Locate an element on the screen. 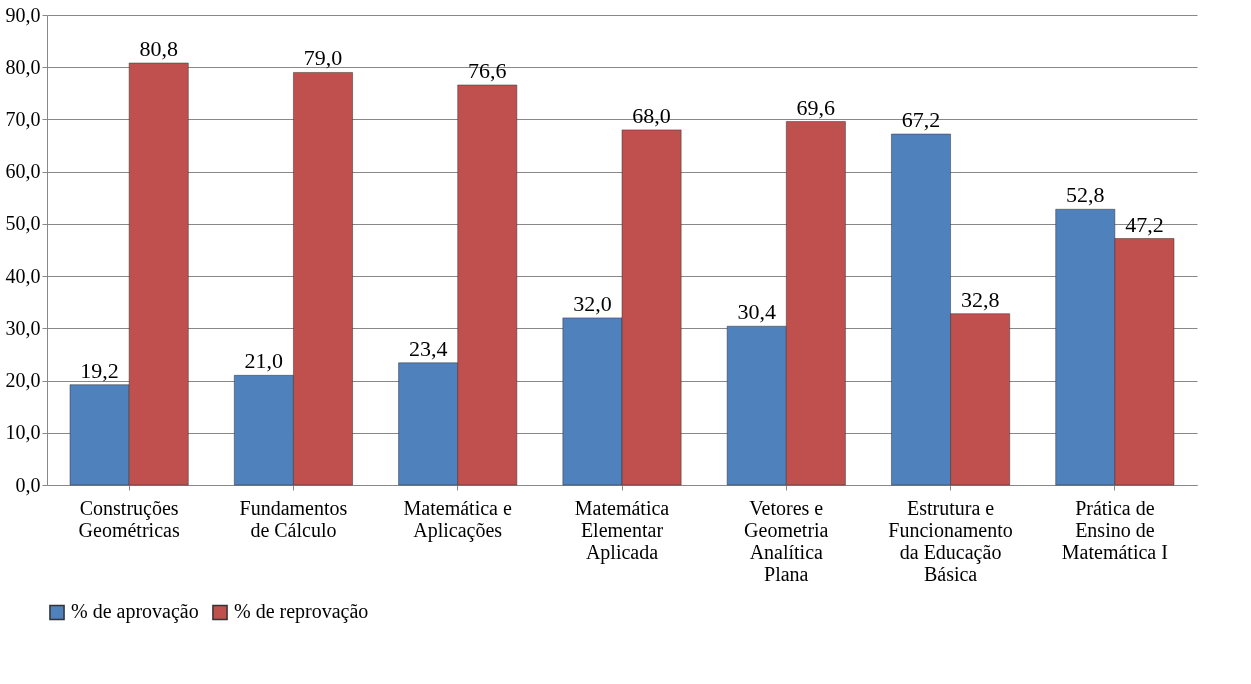 This screenshot has width=1251, height=684. x-tick-label: Fundamentos de Cálculo is located at coordinates (293, 518).